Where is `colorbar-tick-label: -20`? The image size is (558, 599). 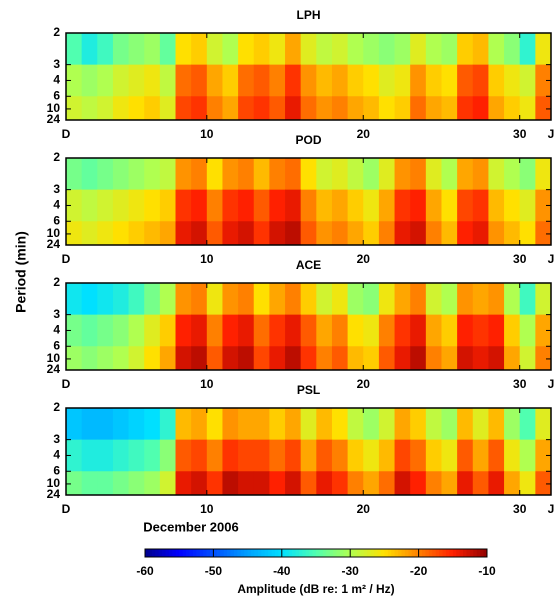
colorbar-tick-label: -20 is located at coordinates (419, 571).